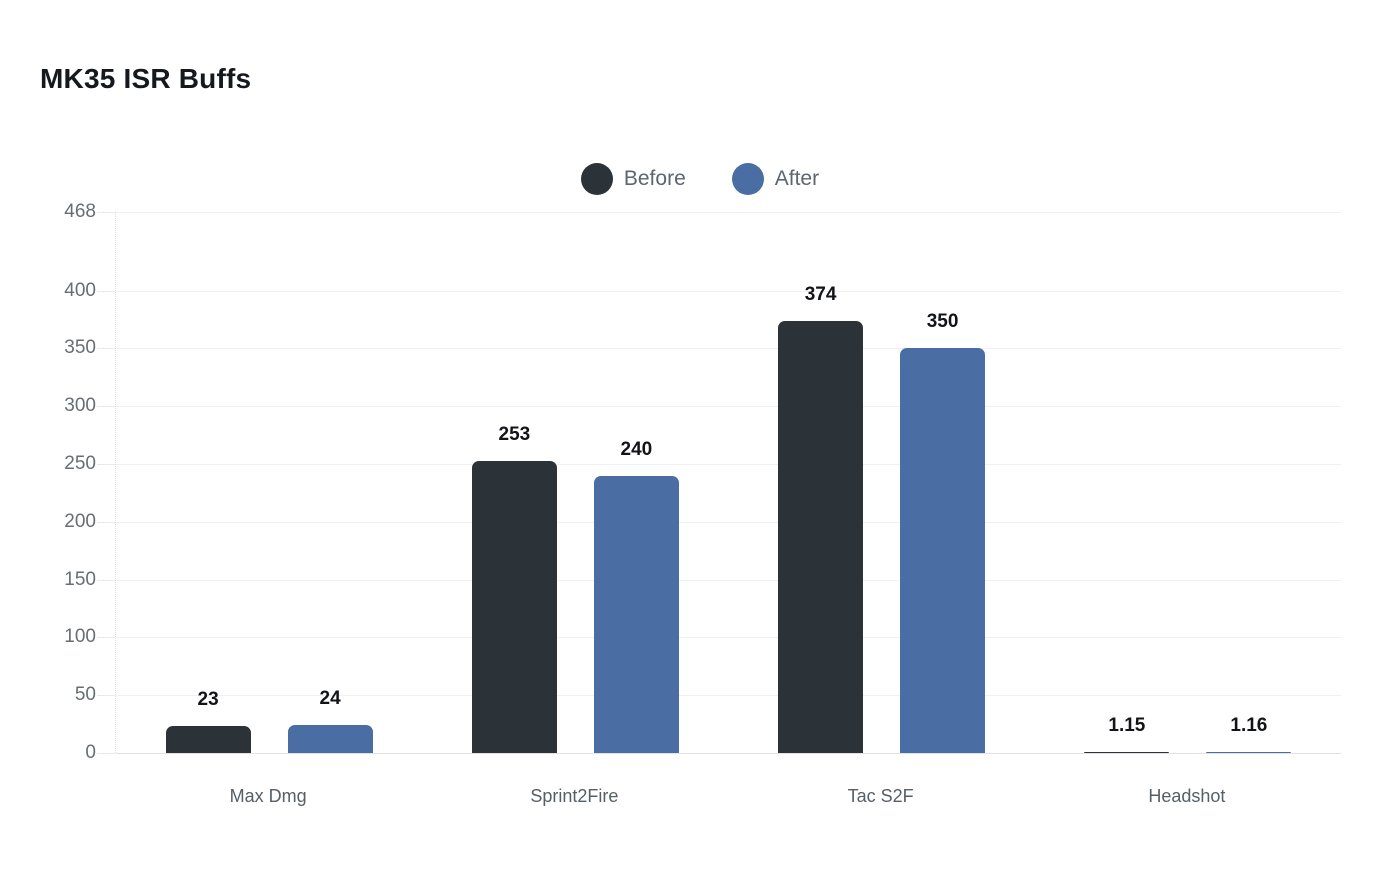 The height and width of the screenshot is (880, 1400). I want to click on bar-value-label: 1.16, so click(1249, 725).